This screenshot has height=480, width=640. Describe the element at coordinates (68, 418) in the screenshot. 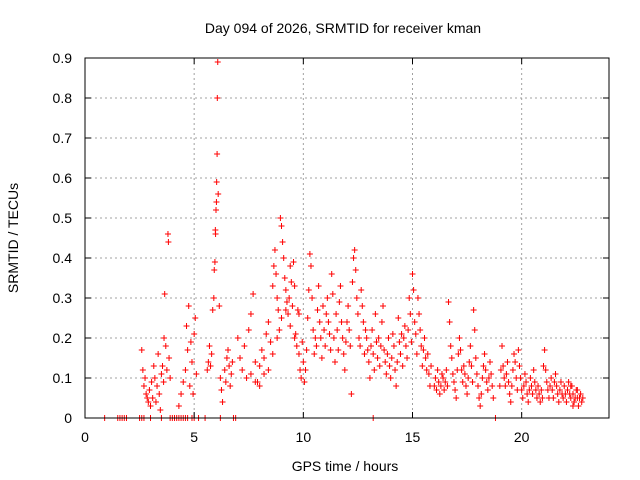

I see `y-tick-label: 0` at that location.